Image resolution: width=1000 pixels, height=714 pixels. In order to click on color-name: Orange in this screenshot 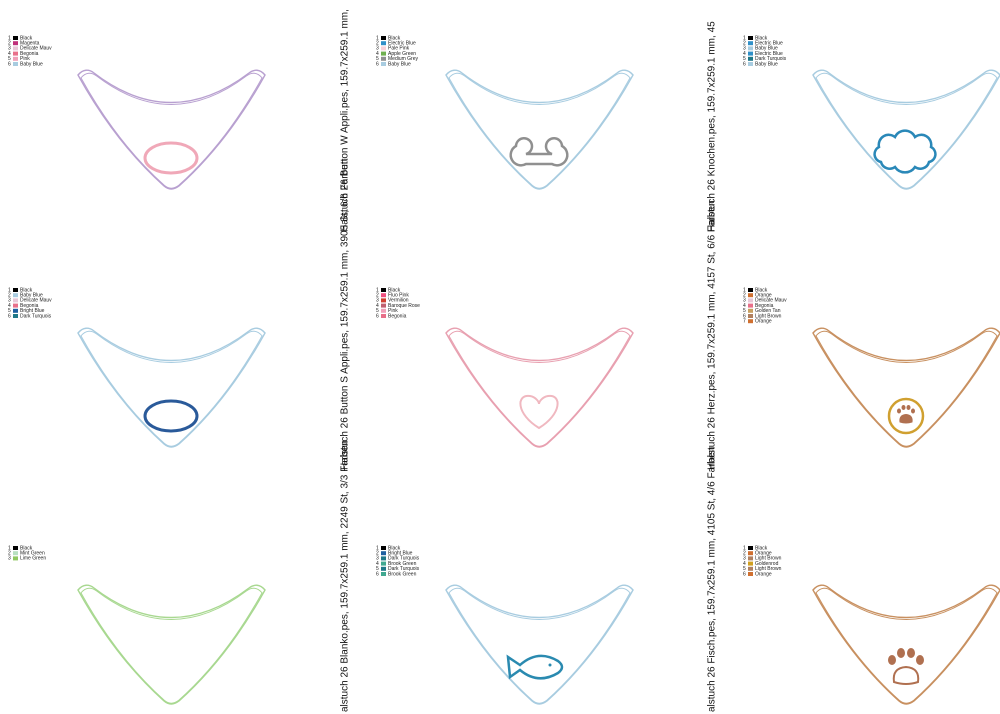, I will do `click(763, 322)`.